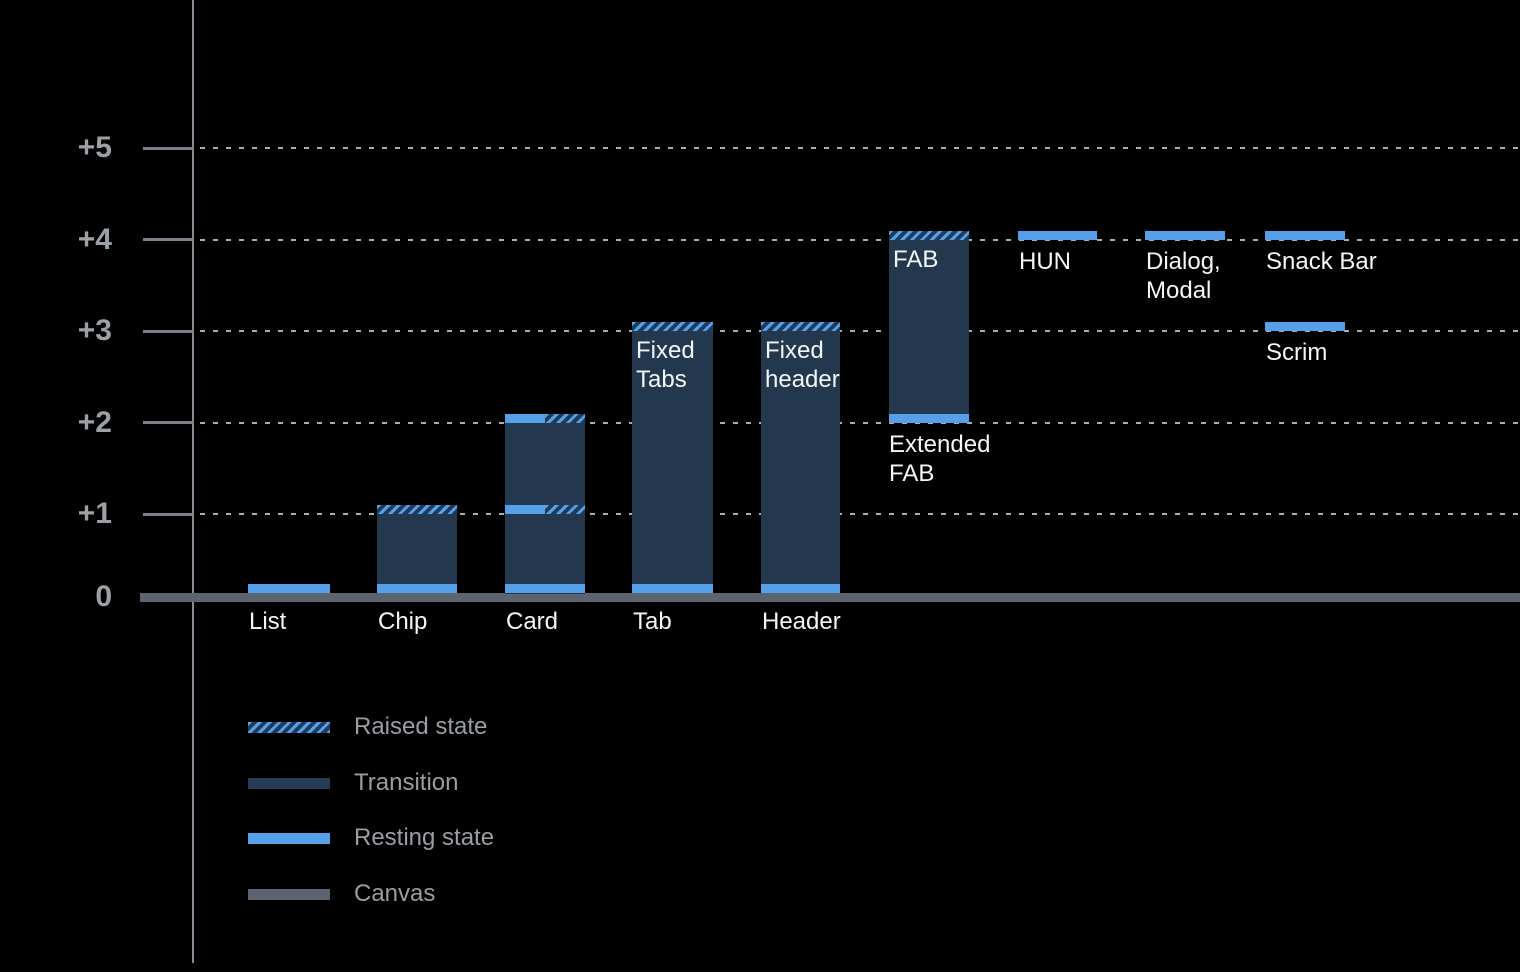 The height and width of the screenshot is (972, 1520). What do you see at coordinates (652, 621) in the screenshot?
I see `category-label-tab: Tab` at bounding box center [652, 621].